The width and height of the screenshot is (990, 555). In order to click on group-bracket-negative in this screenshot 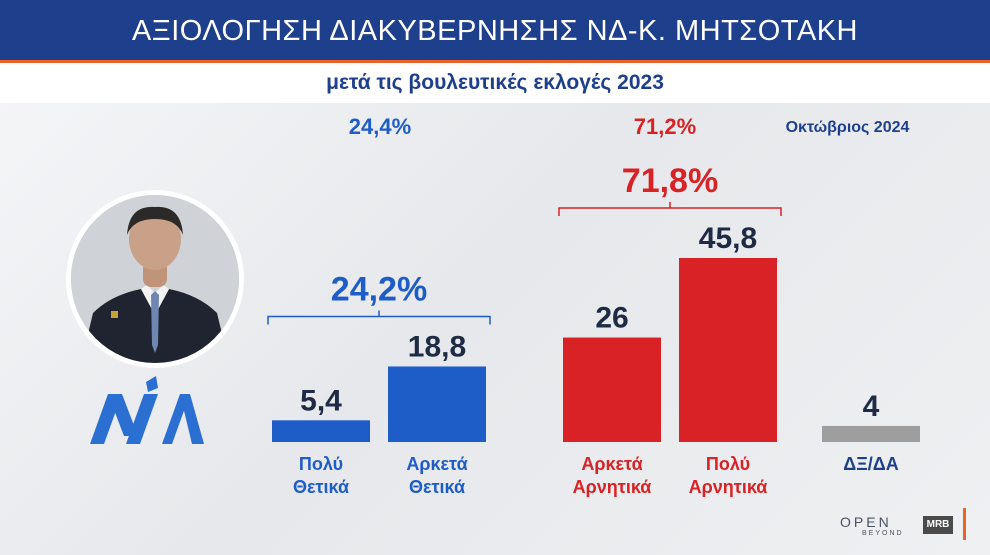, I will do `click(670, 209)`.